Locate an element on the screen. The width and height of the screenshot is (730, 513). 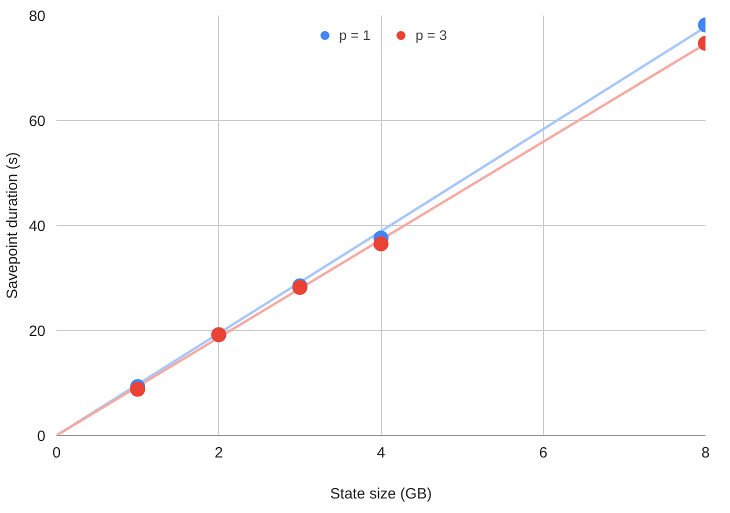
legend-label: p = 3 is located at coordinates (432, 35).